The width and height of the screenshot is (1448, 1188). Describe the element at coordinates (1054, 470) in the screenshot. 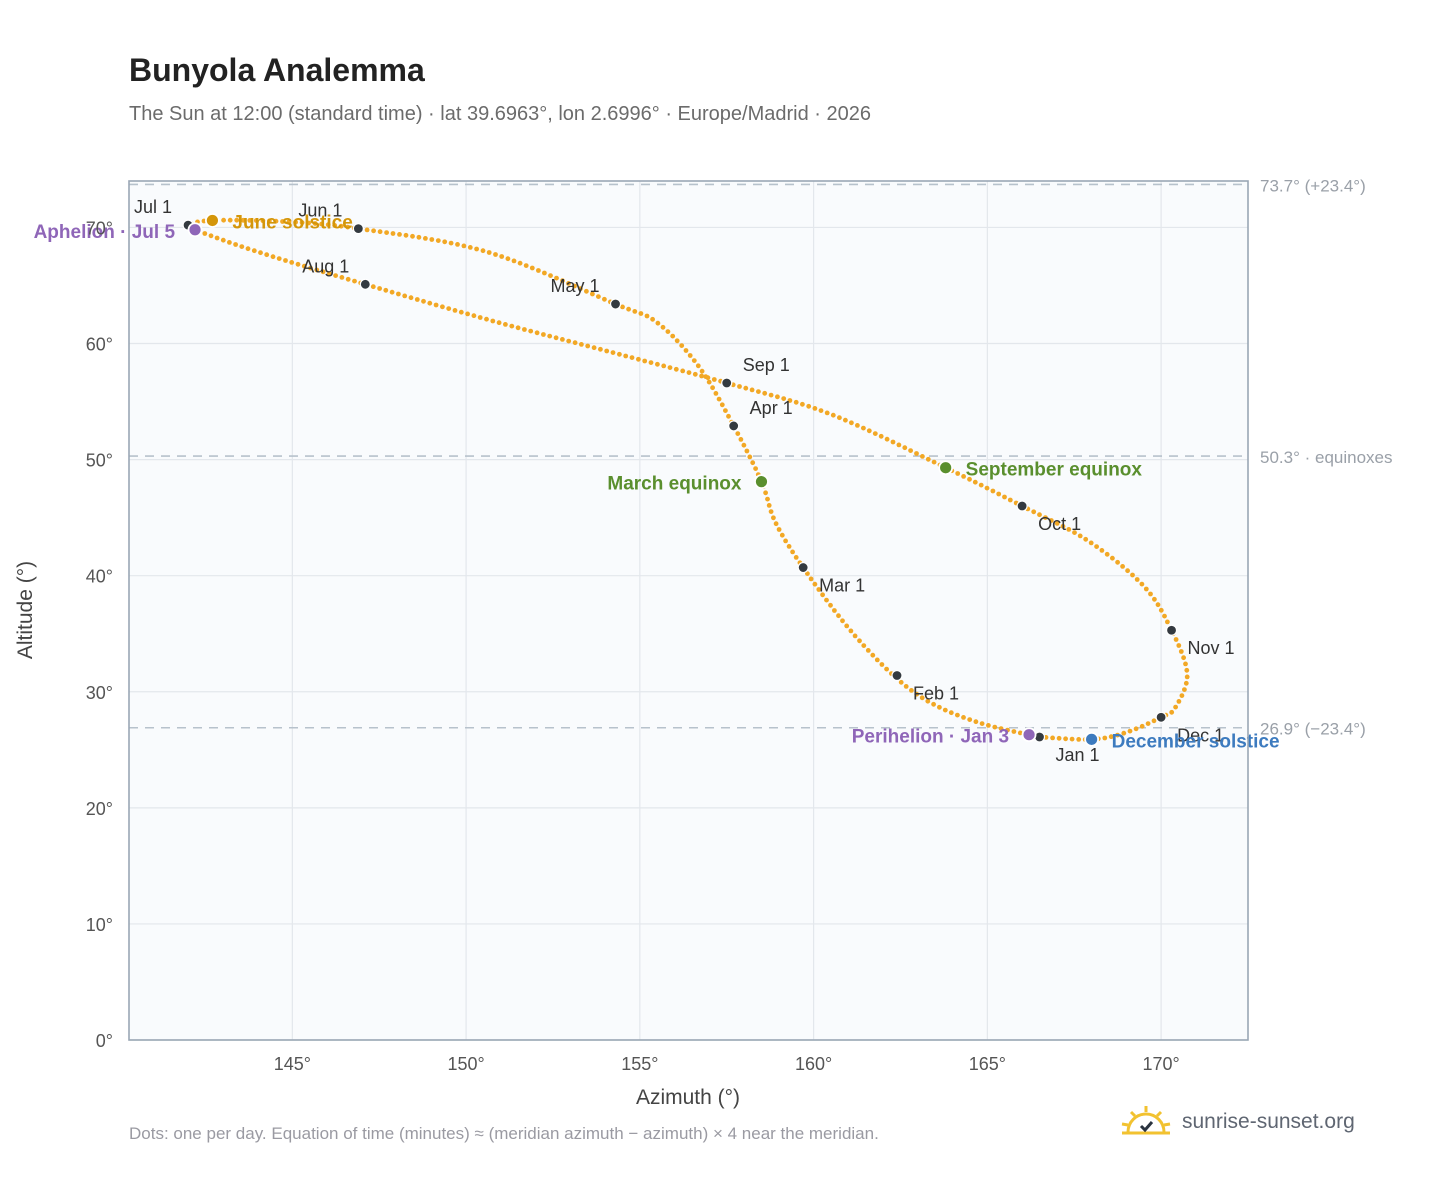

I see `special-label: September equinox` at that location.